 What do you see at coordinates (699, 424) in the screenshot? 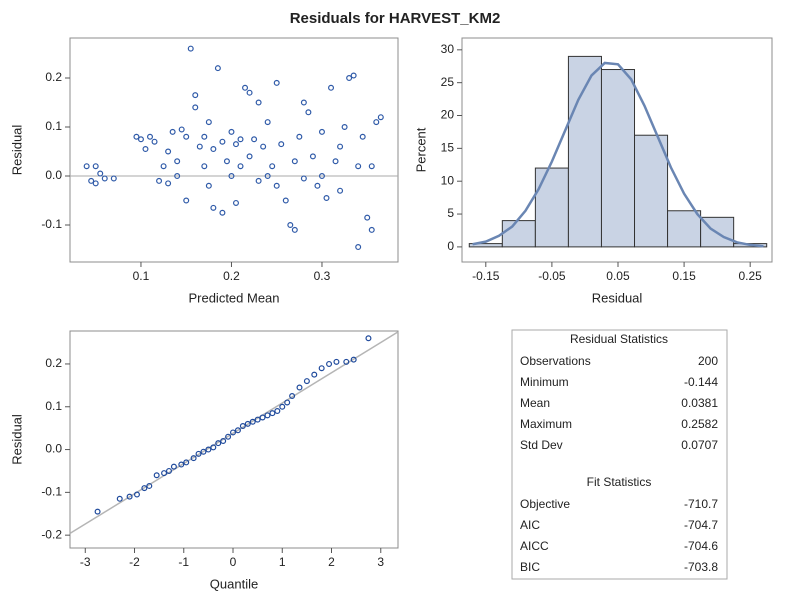
I see `row-value: 0.2582` at bounding box center [699, 424].